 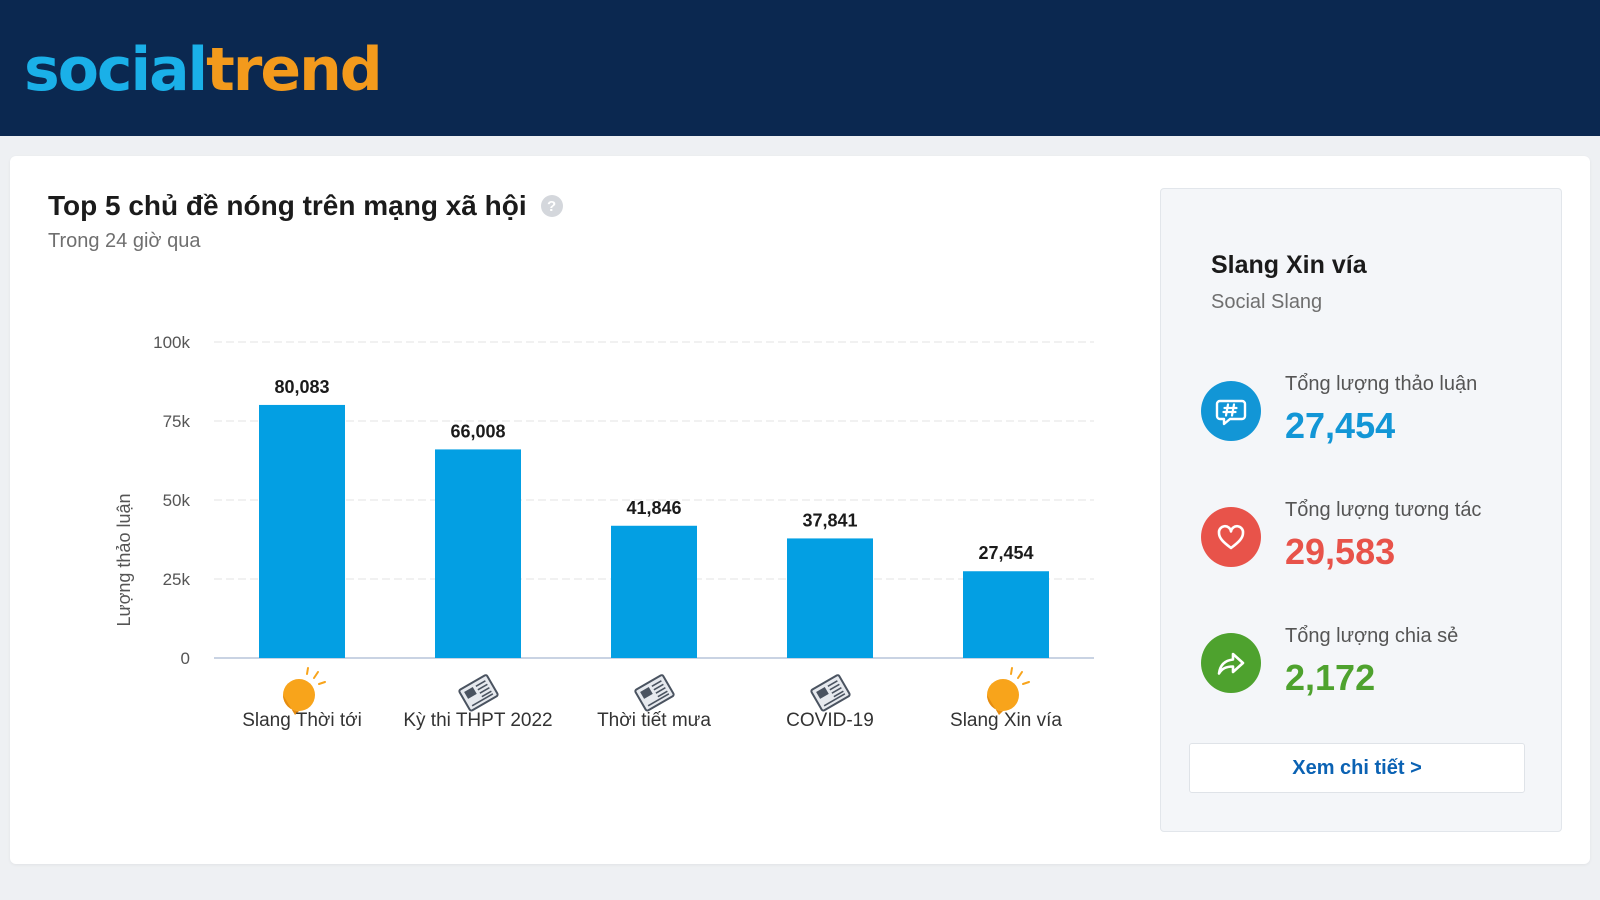 What do you see at coordinates (829, 520) in the screenshot?
I see `bar-value-label: 37,841` at bounding box center [829, 520].